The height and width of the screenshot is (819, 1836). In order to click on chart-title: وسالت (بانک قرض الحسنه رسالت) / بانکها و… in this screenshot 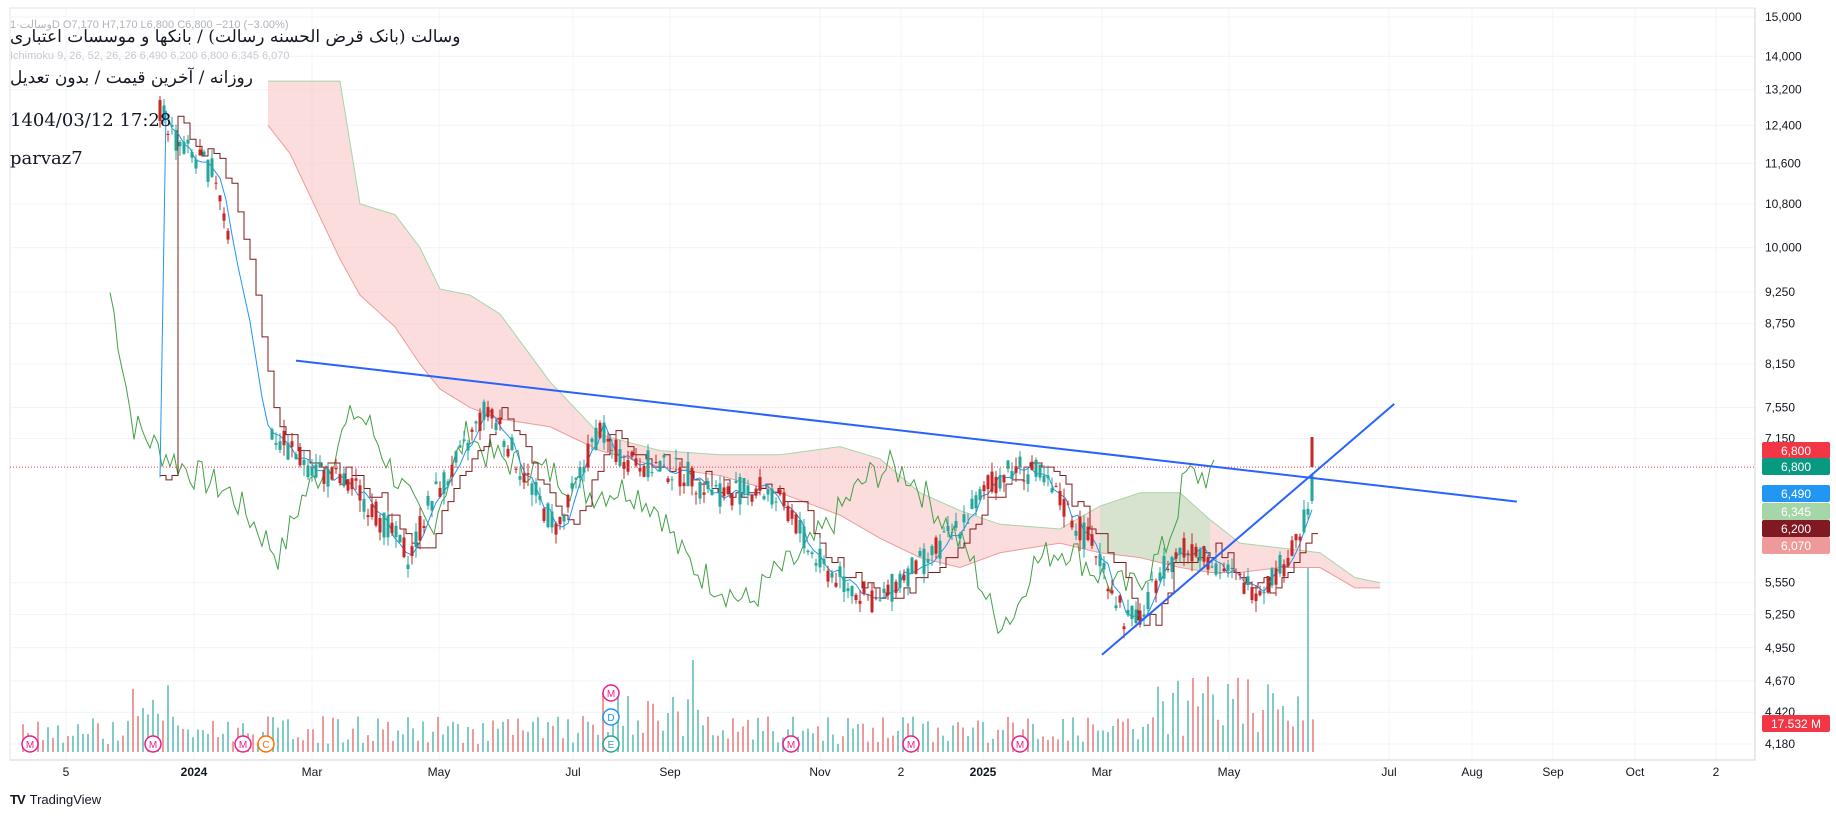, I will do `click(235, 37)`.